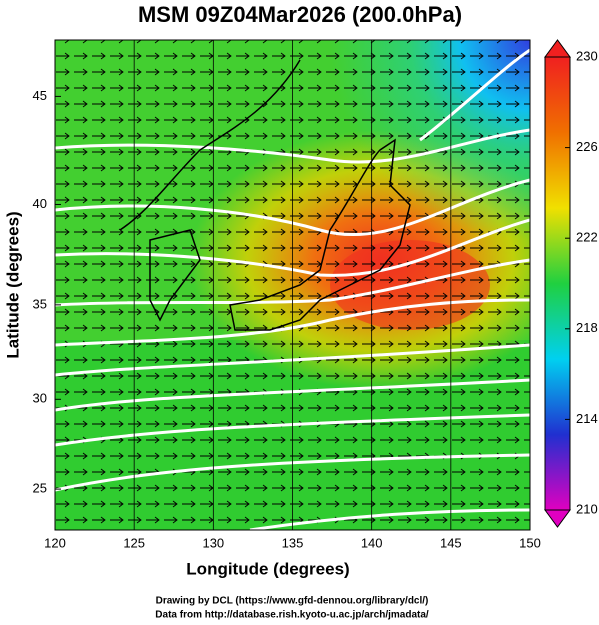 Image resolution: width=599 pixels, height=625 pixels. Describe the element at coordinates (300, 14) in the screenshot. I see `chart-title: MSM 09Z04Mar2026 (200.0hPa)` at that location.